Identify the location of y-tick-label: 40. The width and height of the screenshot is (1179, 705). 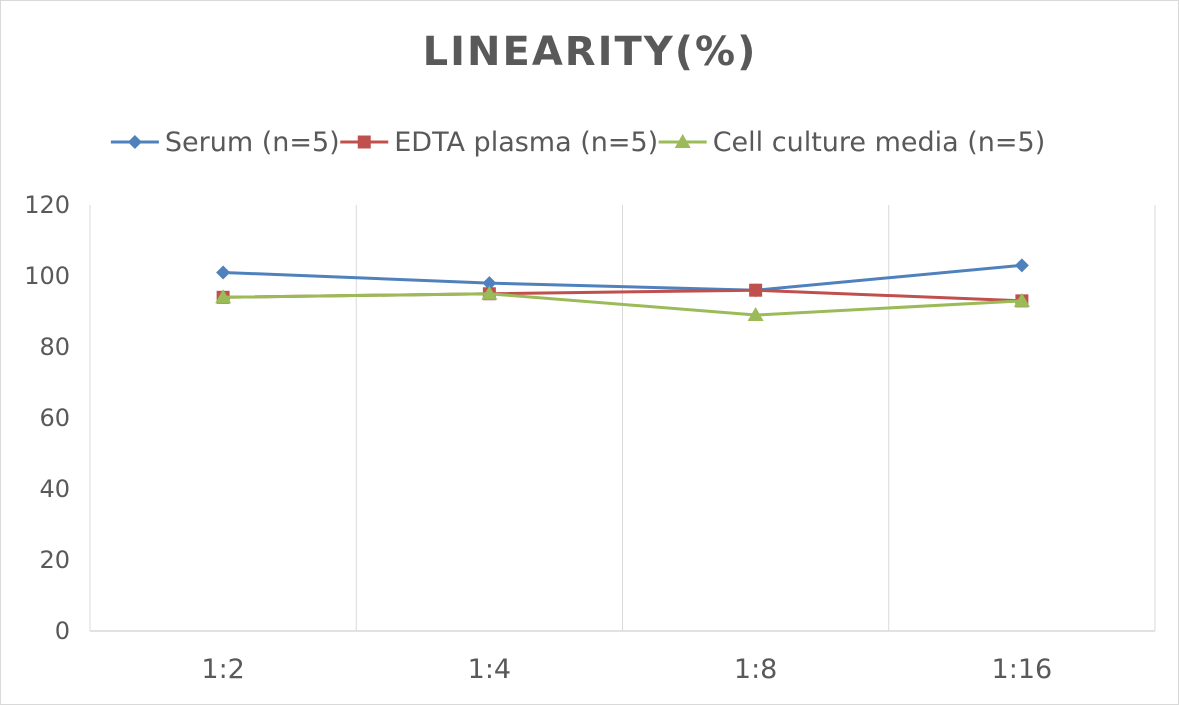
(54, 489).